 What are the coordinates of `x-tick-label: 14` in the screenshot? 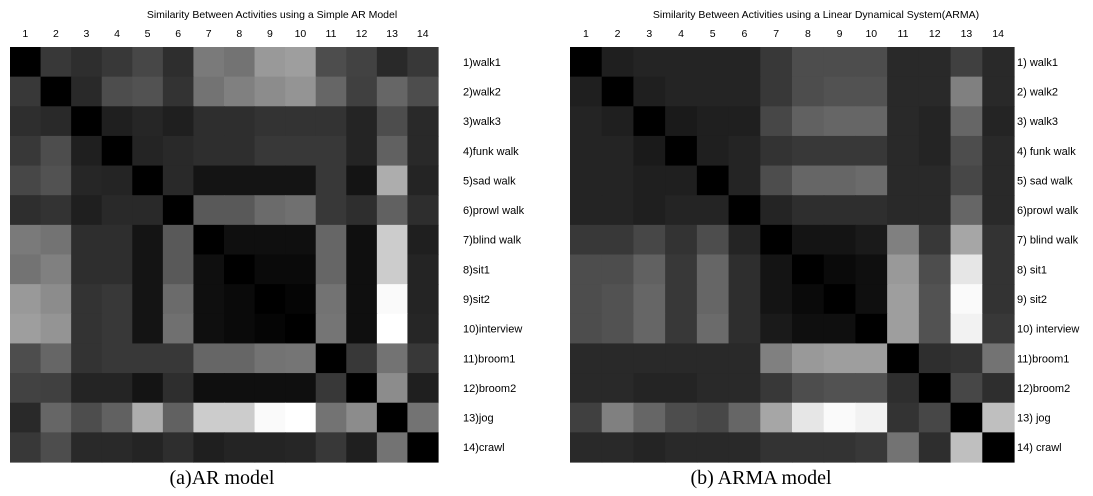 It's located at (423, 34).